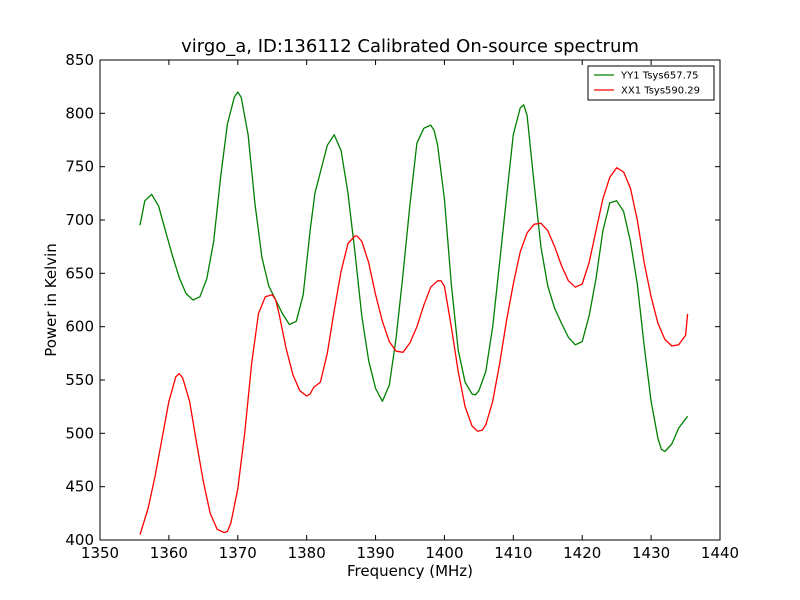  Describe the element at coordinates (79, 167) in the screenshot. I see `y-tick-label: 750` at that location.